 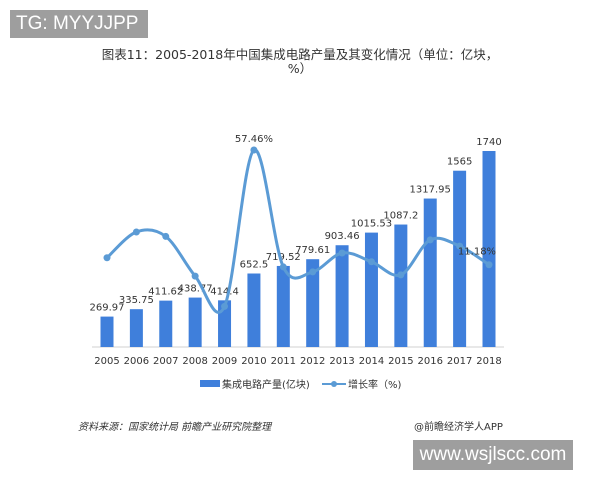 What do you see at coordinates (342, 236) in the screenshot?
I see `bar-label-2013: 903.46` at bounding box center [342, 236].